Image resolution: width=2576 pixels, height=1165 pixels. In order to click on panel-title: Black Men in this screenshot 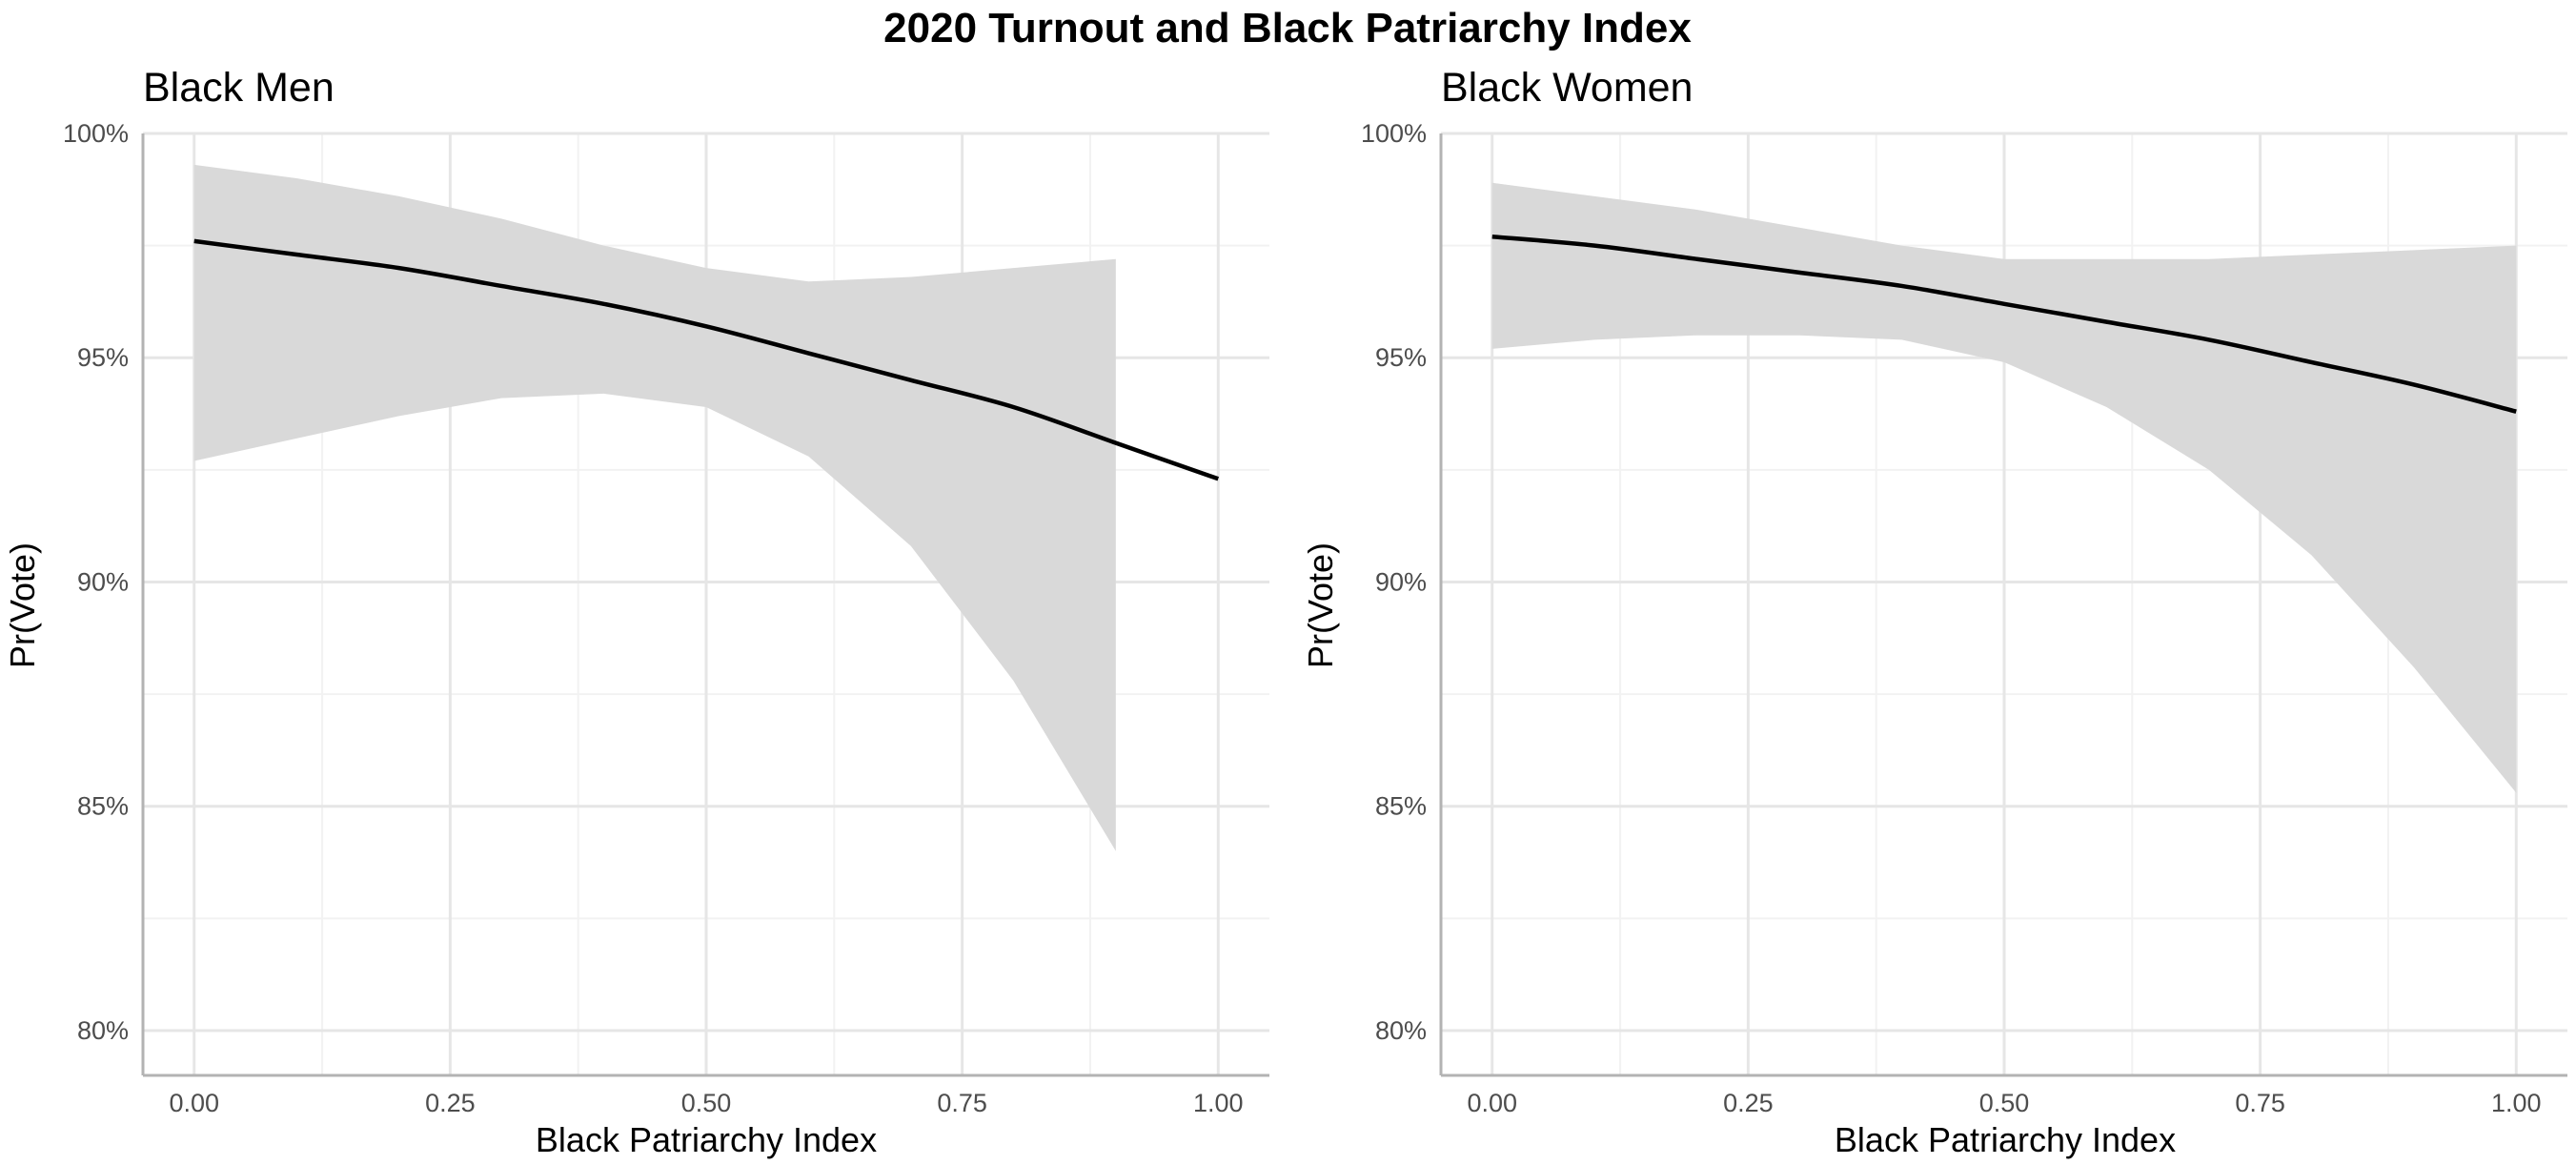, I will do `click(239, 88)`.